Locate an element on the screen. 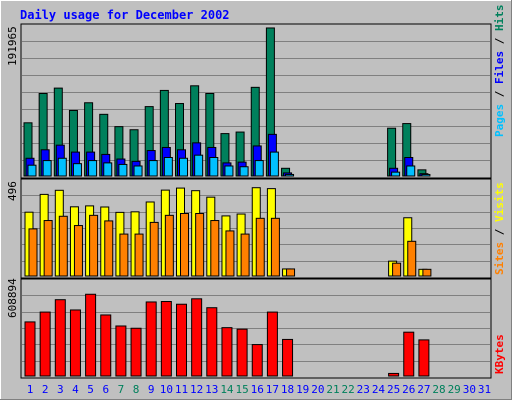  day-label: 5 is located at coordinates (90, 389).